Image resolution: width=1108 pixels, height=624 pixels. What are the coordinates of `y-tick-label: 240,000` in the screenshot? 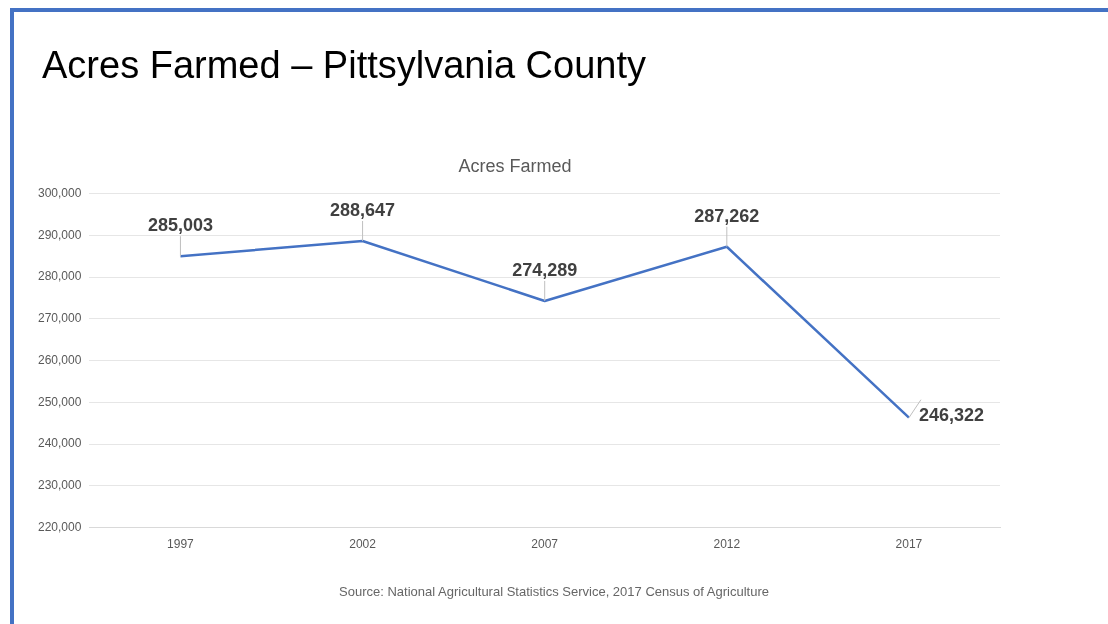 It's located at (59, 443).